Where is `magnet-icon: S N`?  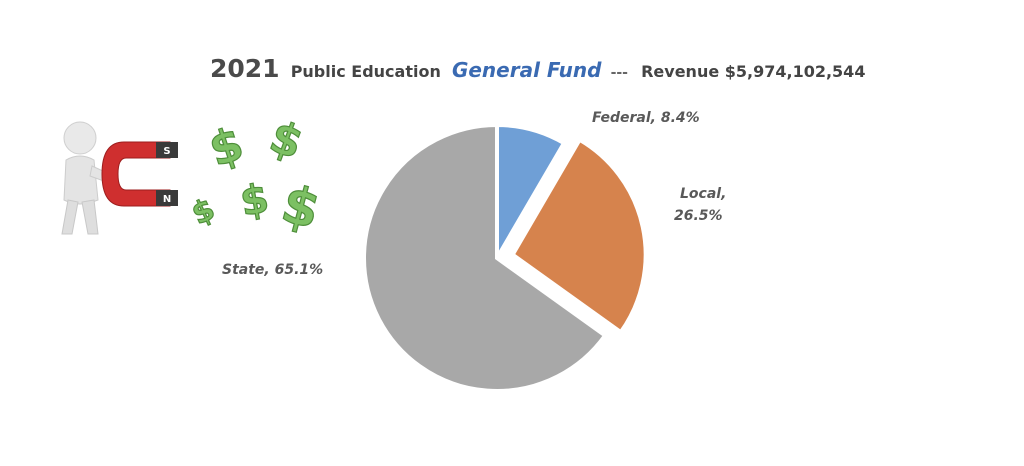 magnet-icon: S N is located at coordinates (139, 174).